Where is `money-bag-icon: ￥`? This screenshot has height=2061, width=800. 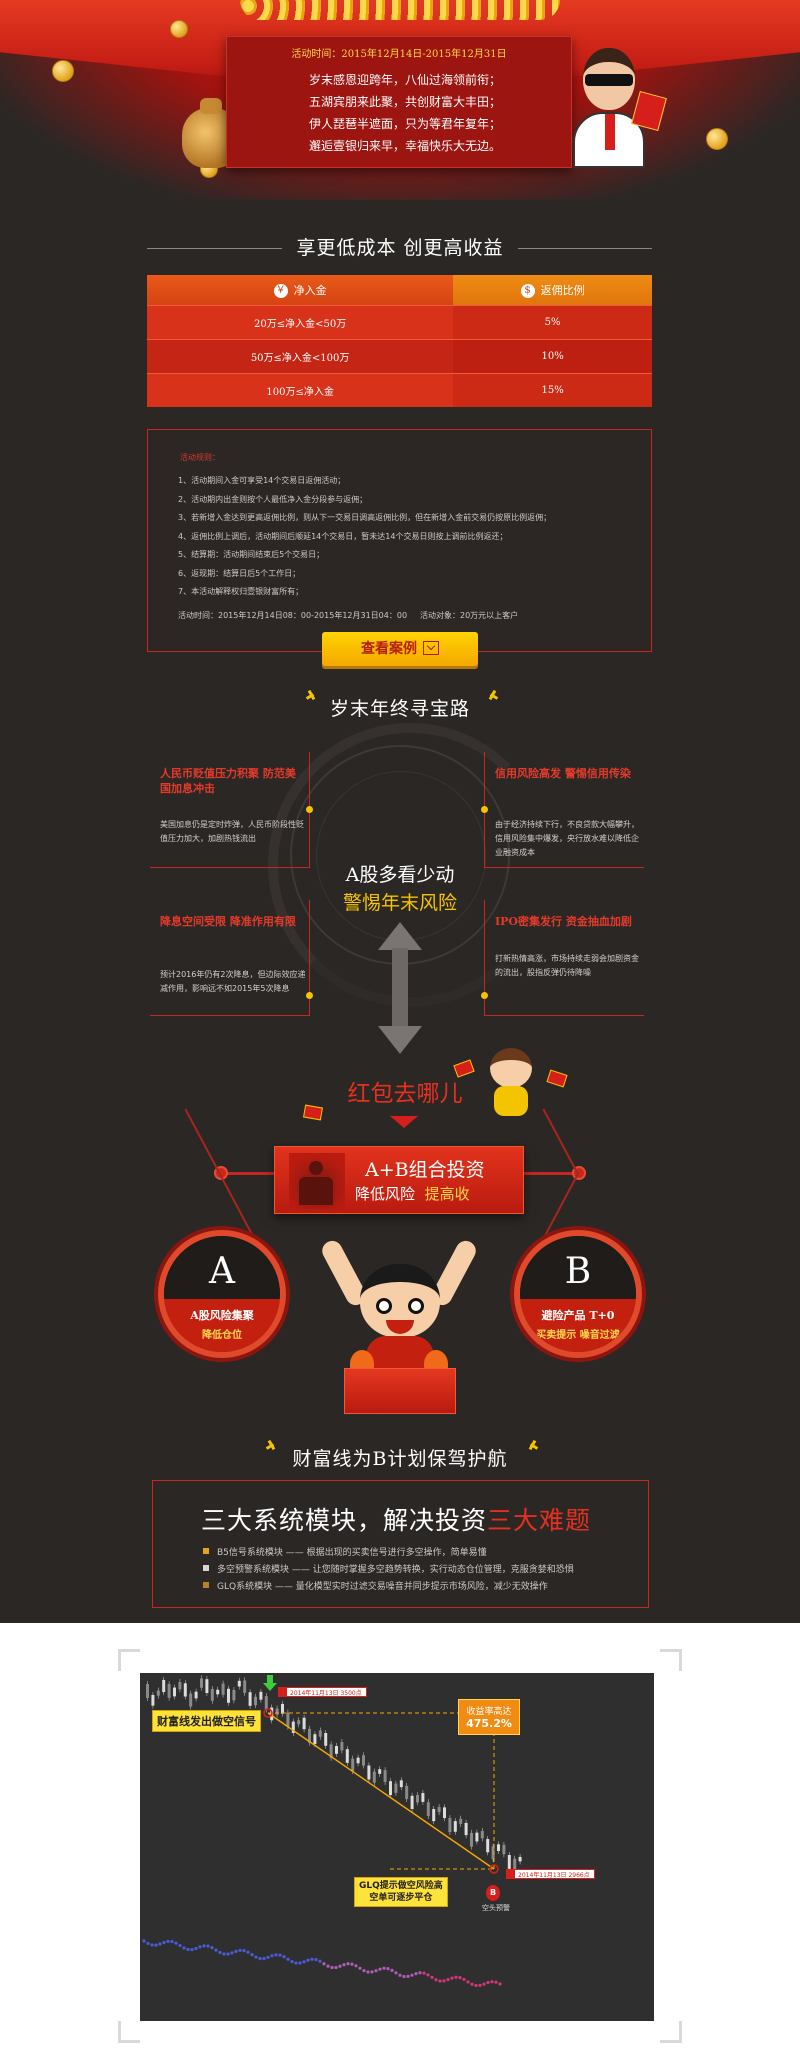 money-bag-icon: ￥ is located at coordinates (280, 290).